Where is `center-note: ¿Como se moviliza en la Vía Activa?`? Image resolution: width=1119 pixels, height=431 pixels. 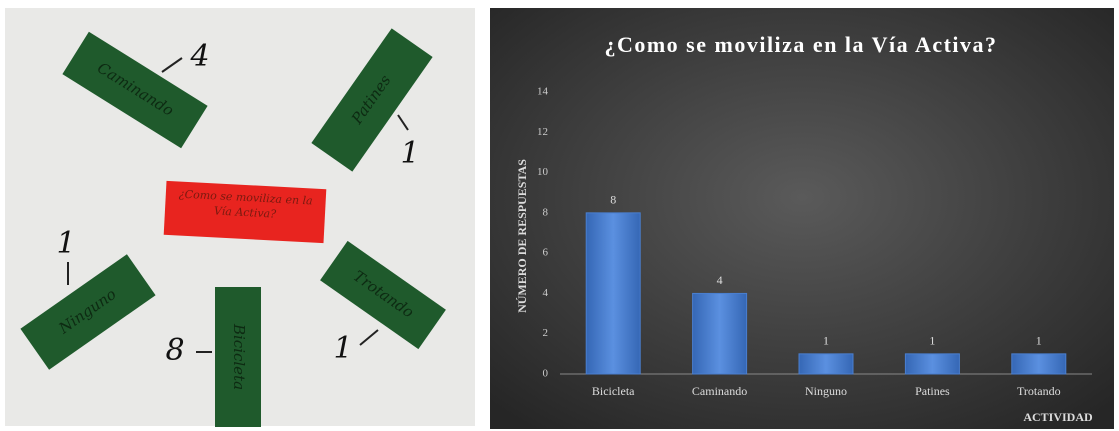
center-note: ¿Como se moviliza en la Vía Activa? is located at coordinates (245, 212).